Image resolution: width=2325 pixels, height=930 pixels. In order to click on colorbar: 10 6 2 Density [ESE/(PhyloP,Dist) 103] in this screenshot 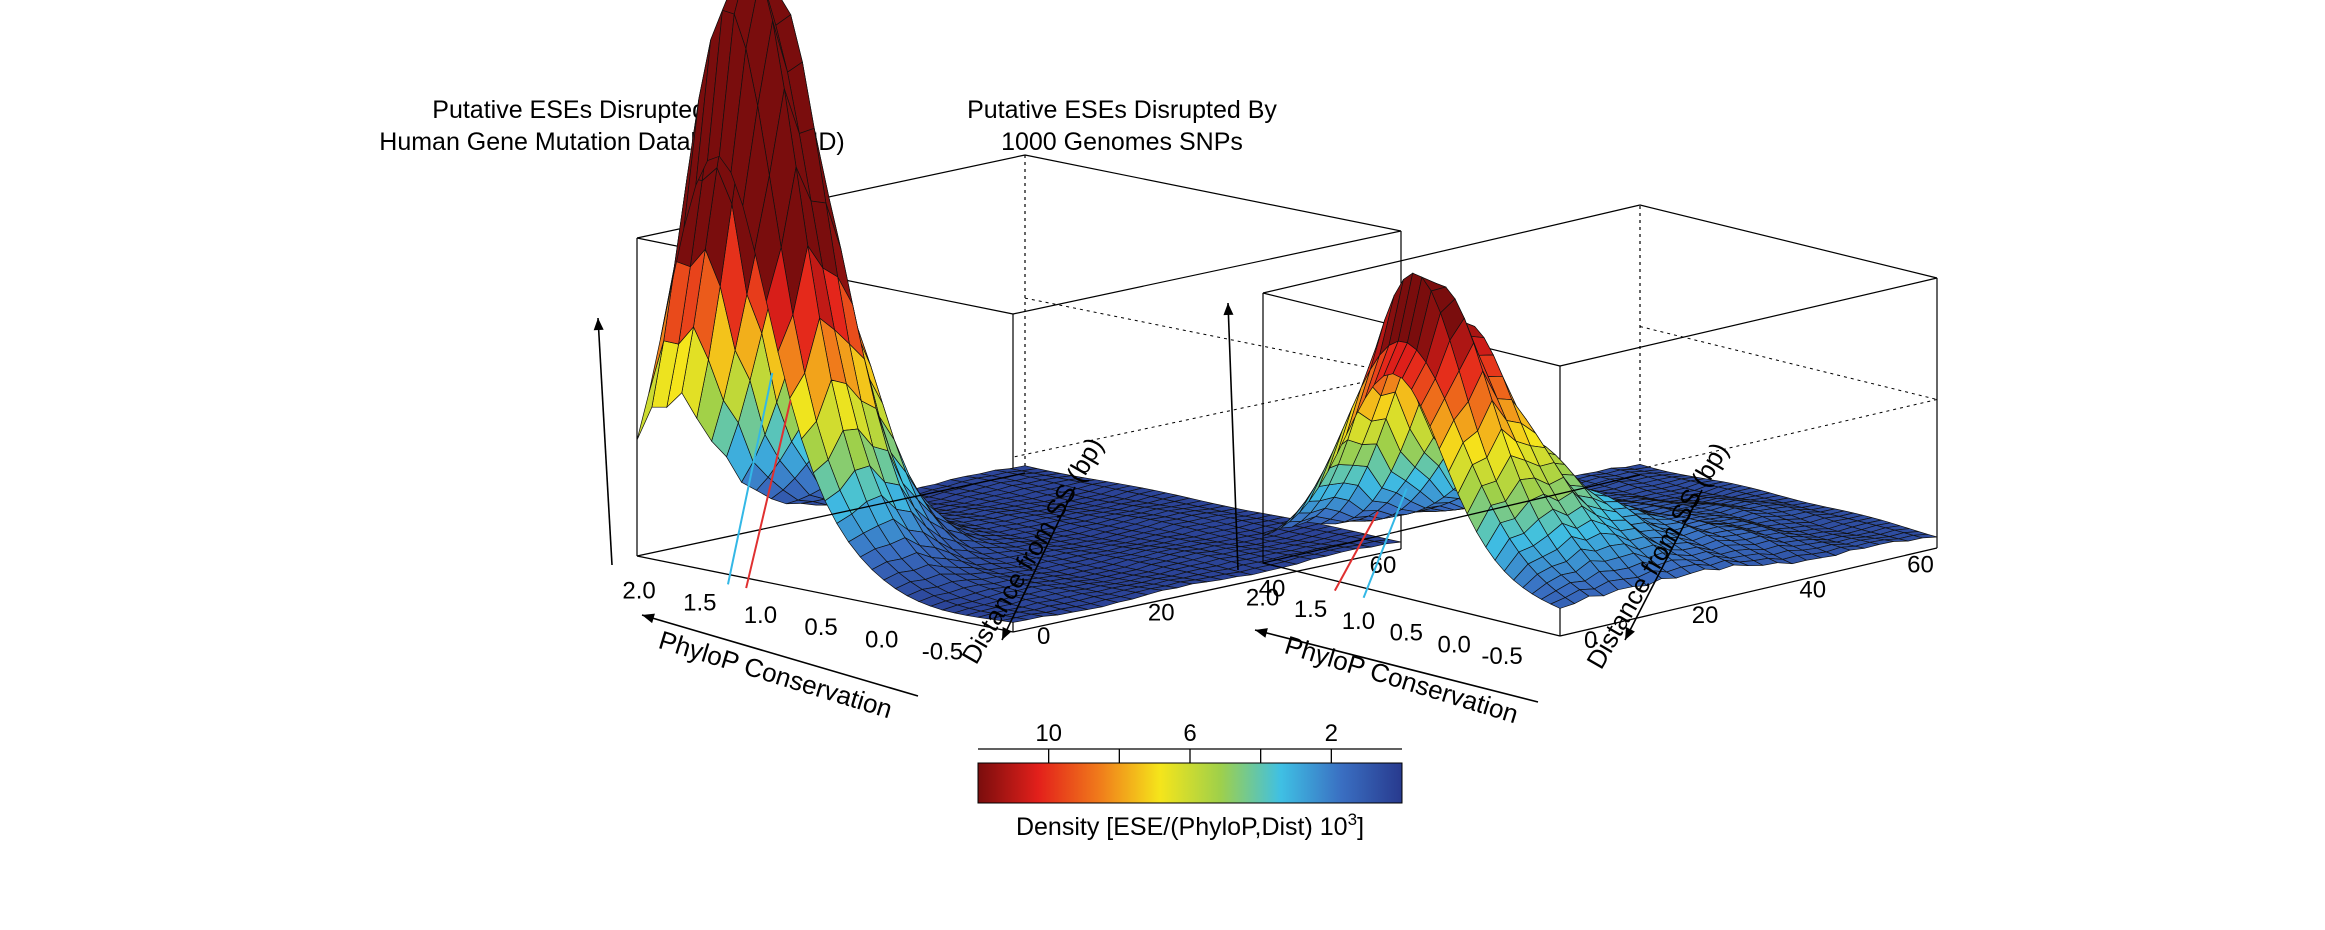, I will do `click(1190, 780)`.